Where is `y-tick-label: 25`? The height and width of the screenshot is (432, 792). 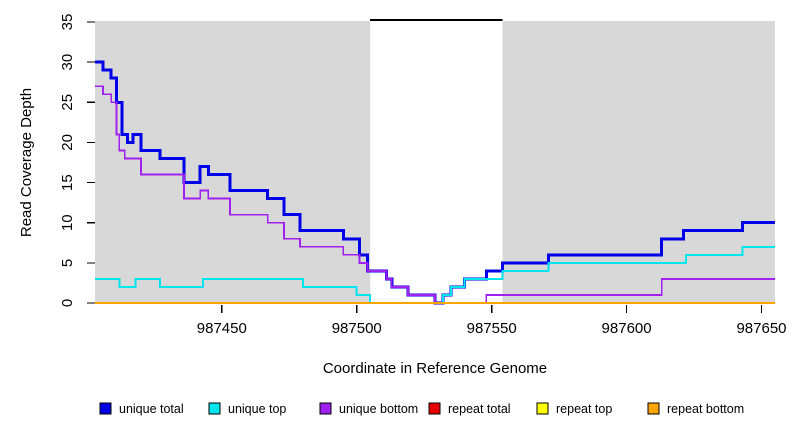
y-tick-label: 25 is located at coordinates (67, 102).